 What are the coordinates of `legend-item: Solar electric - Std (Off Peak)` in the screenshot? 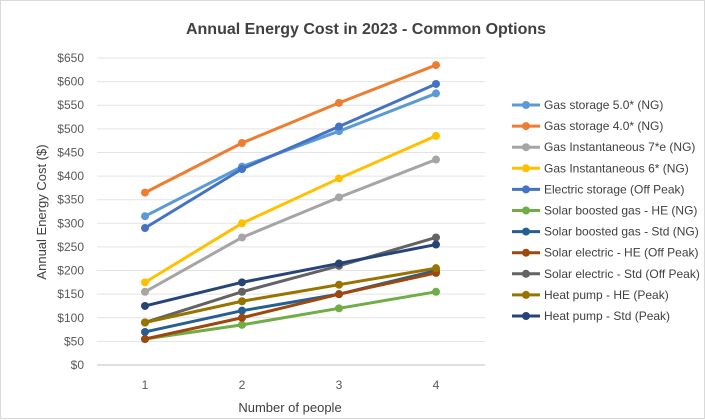 It's located at (606, 274).